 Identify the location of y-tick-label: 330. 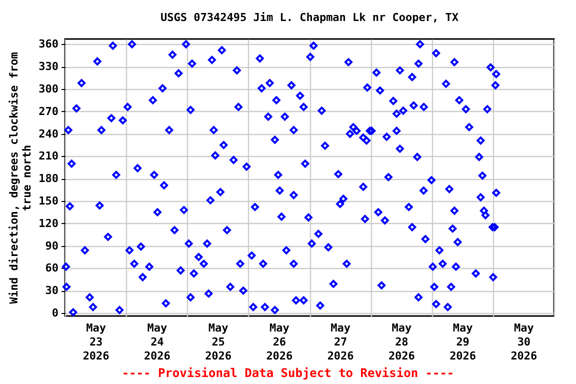
(48, 67).